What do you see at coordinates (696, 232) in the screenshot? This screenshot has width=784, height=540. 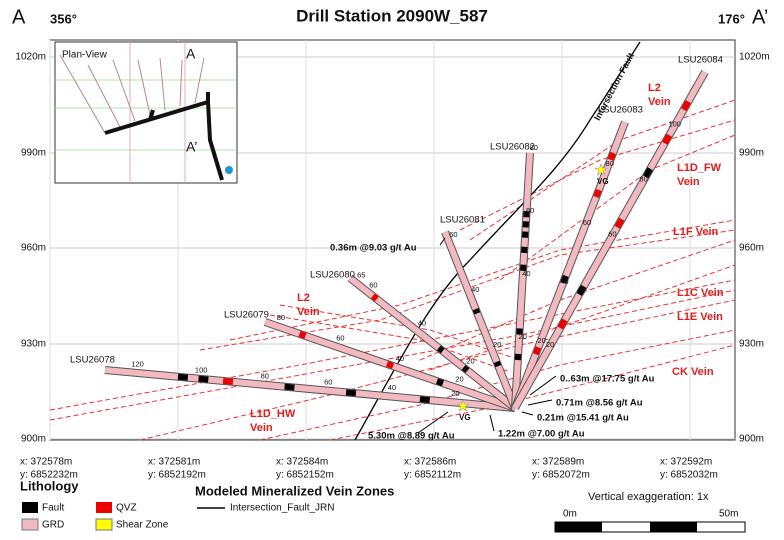 I see `vein-label: L1F Vein` at bounding box center [696, 232].